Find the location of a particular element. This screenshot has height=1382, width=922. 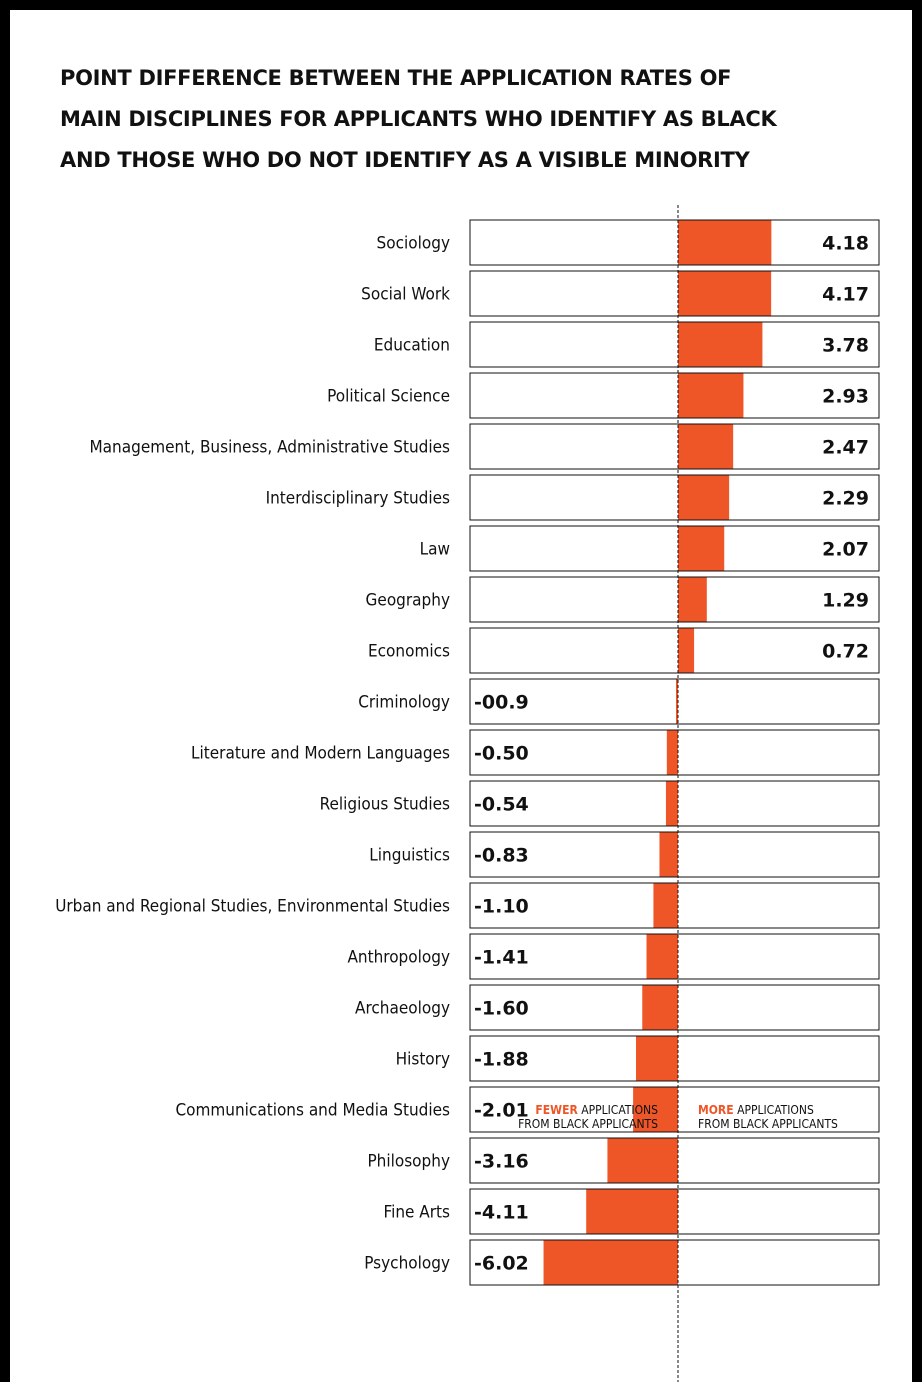

category-label: Geography is located at coordinates (408, 601).